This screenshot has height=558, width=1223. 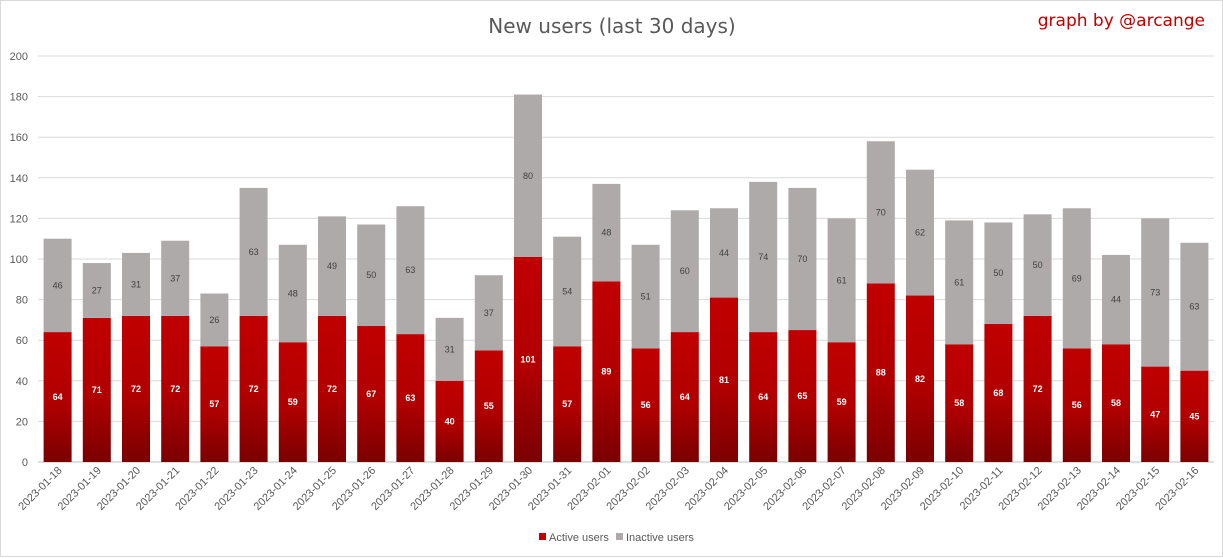 What do you see at coordinates (22, 341) in the screenshot?
I see `y-tick-label: 60` at bounding box center [22, 341].